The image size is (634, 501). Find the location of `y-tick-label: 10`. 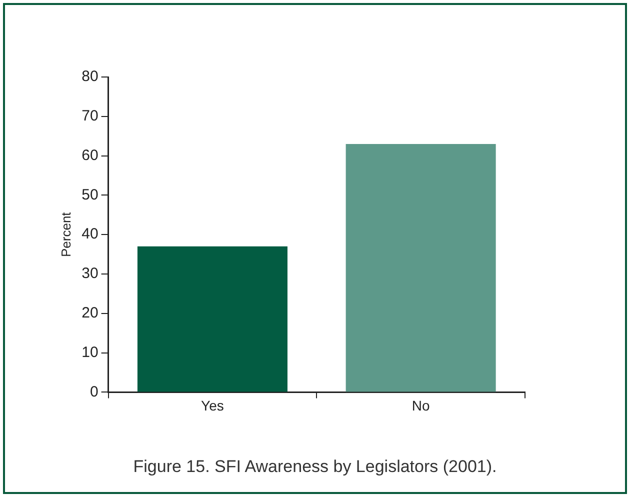

y-tick-label: 10 is located at coordinates (90, 352).